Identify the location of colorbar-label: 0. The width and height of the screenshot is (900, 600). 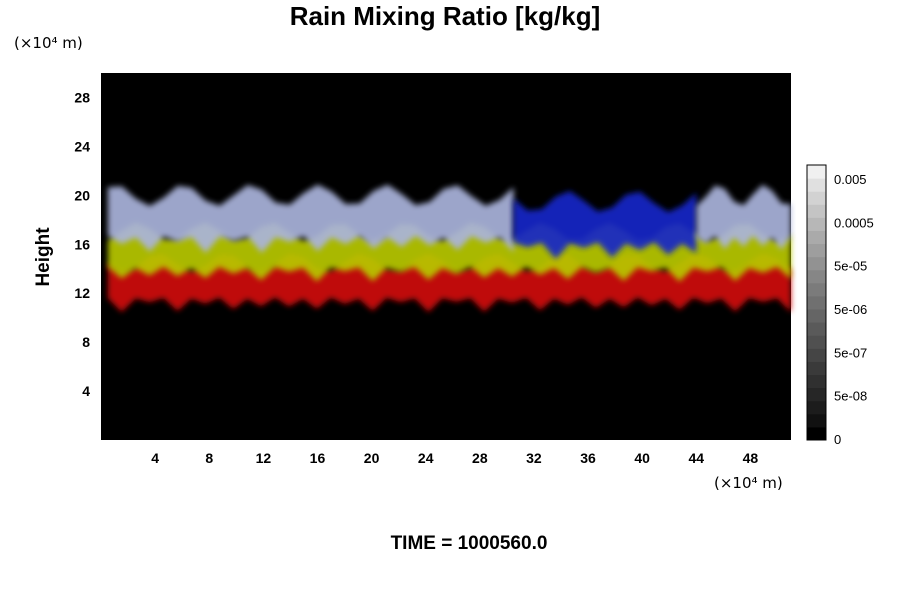
(837, 439).